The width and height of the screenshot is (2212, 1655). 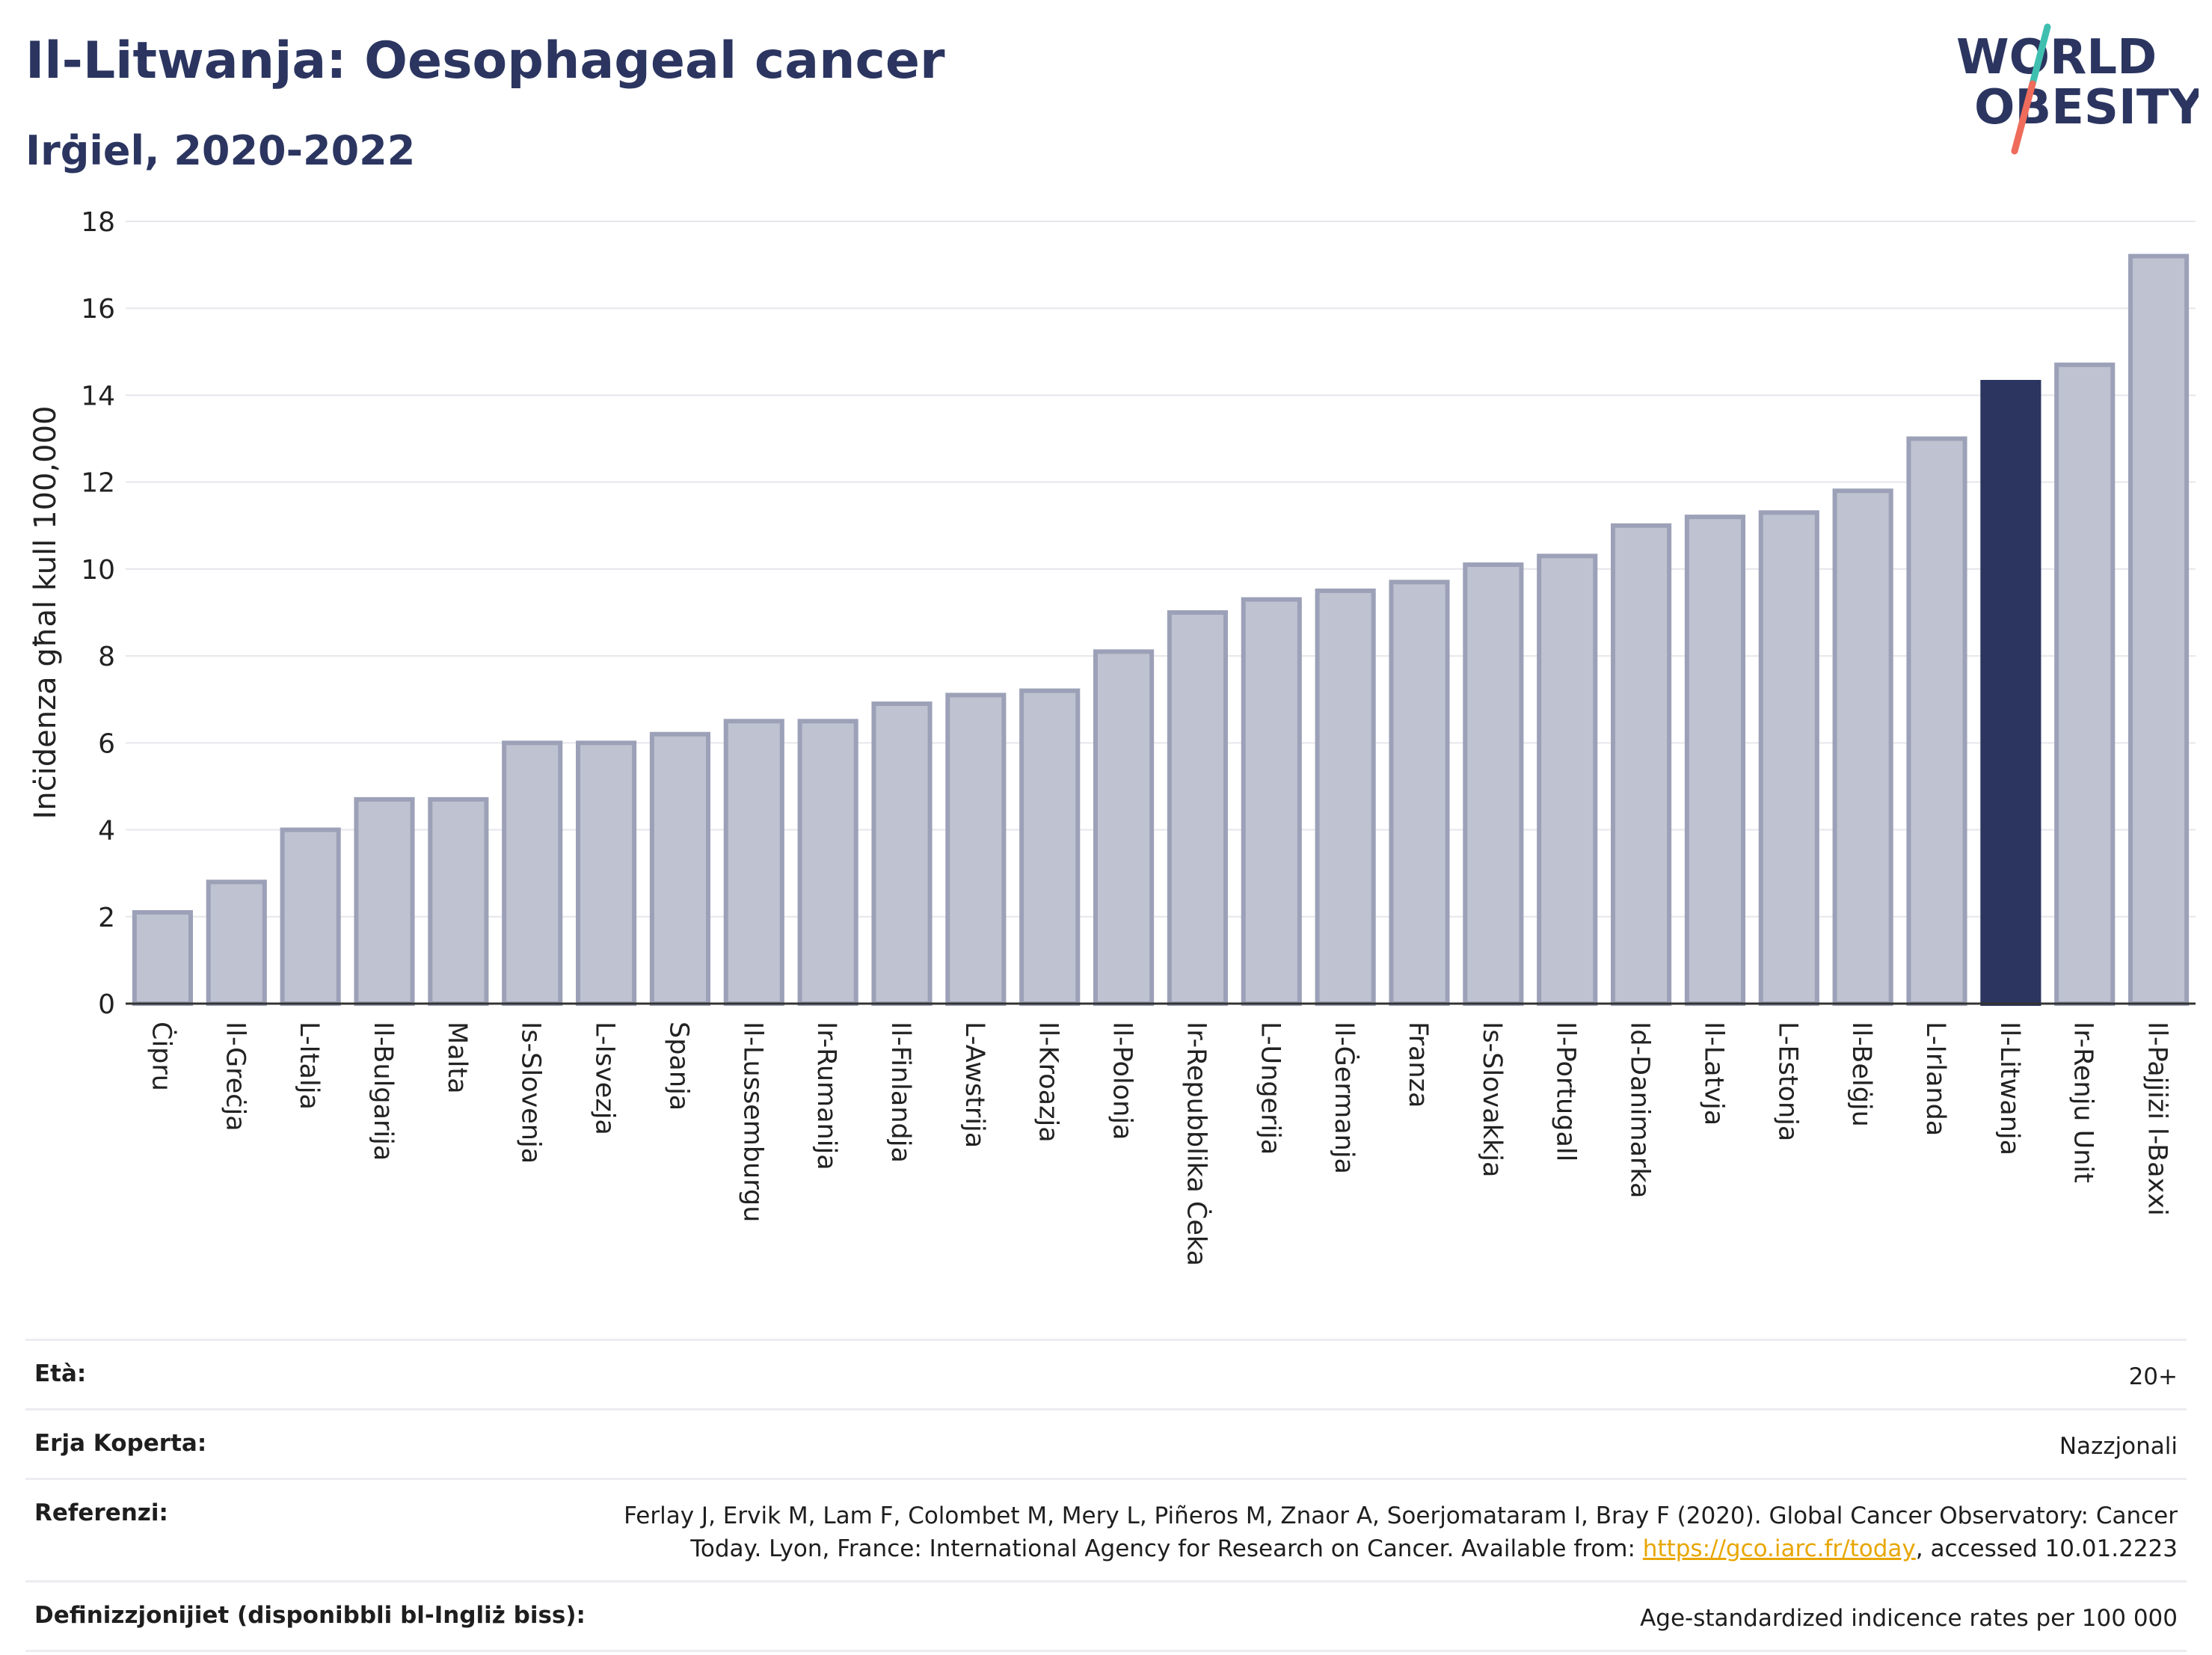 I want to click on x-tick-label: Malta, so click(x=457, y=1058).